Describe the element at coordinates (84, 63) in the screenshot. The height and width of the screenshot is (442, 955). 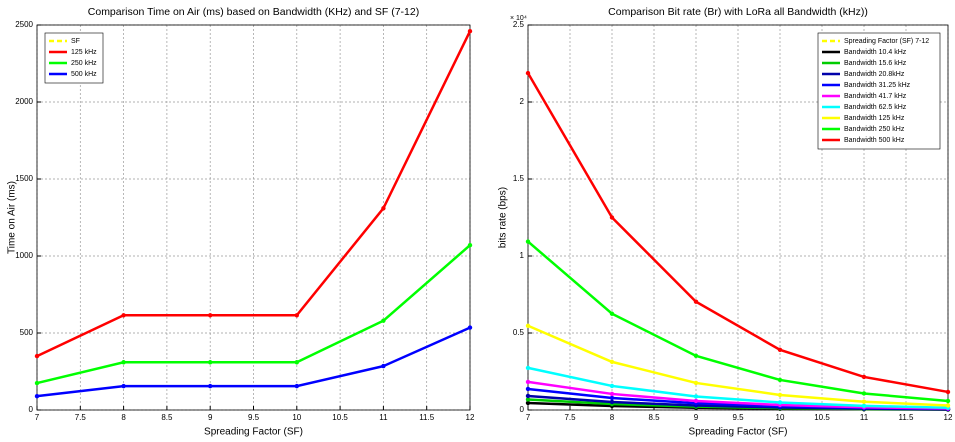
I see `legend-label: 250 kHz` at that location.